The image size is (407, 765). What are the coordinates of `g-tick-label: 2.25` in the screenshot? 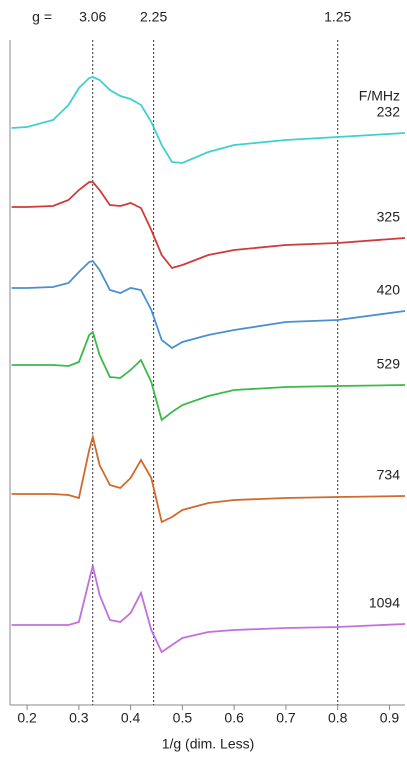 It's located at (153, 17).